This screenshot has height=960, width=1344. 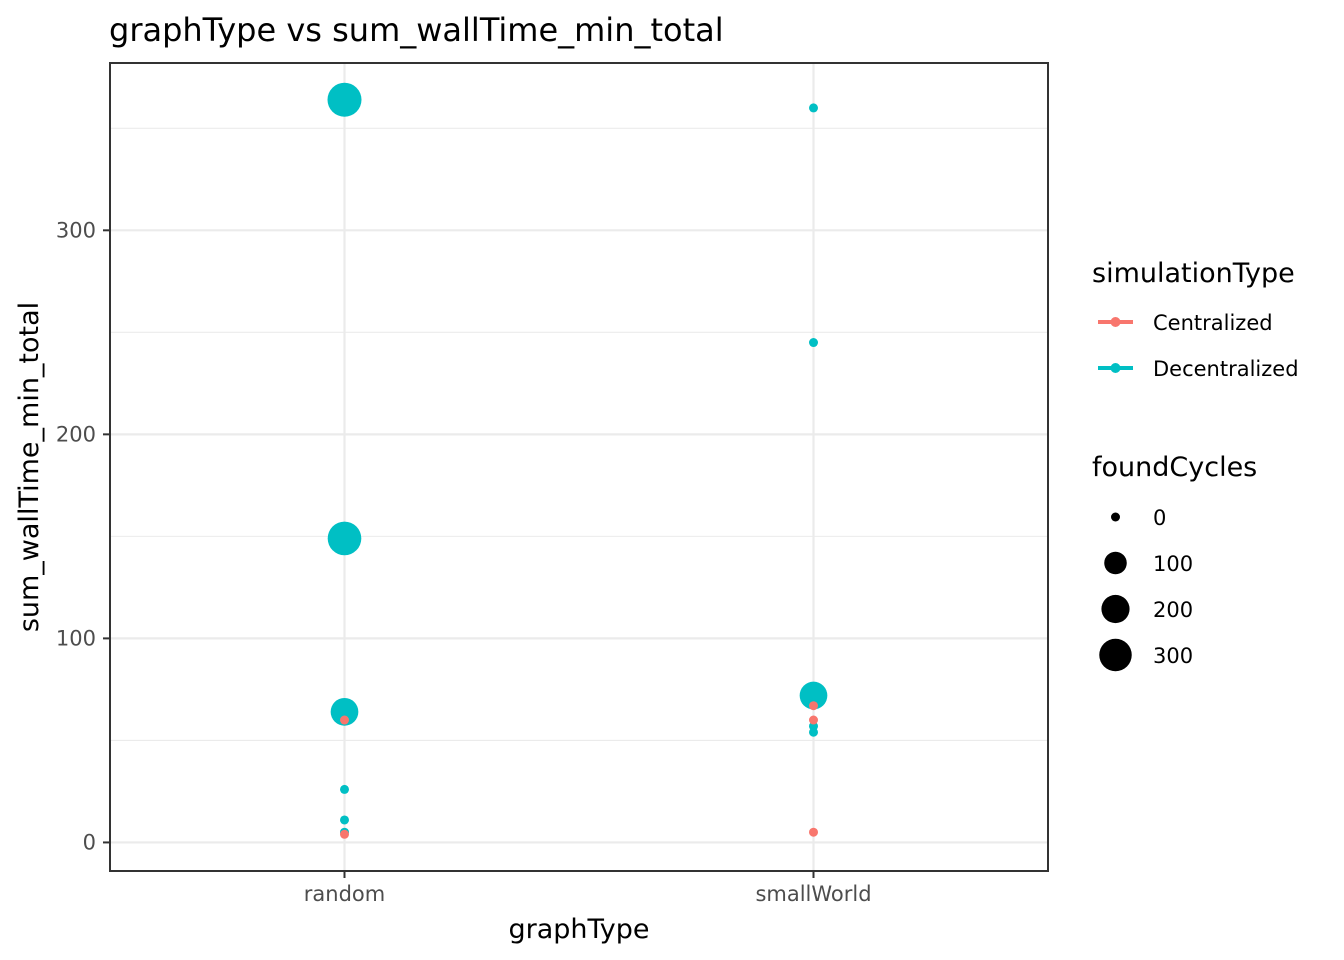 What do you see at coordinates (344, 894) in the screenshot?
I see `x-tick-label: random` at bounding box center [344, 894].